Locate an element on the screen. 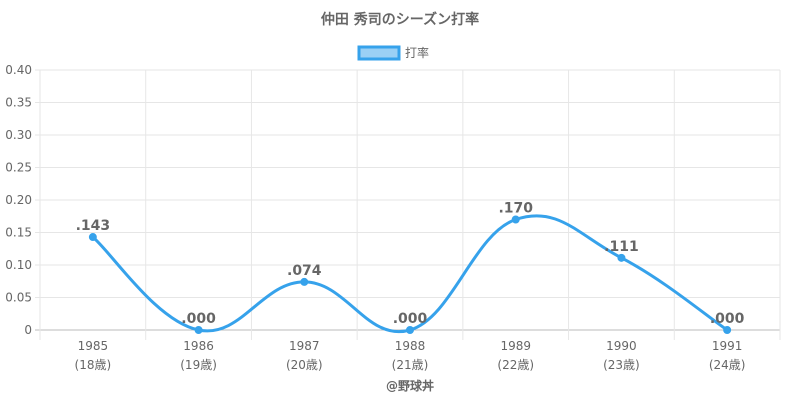 This screenshot has height=400, width=800. x-tick-label: 1987 is located at coordinates (304, 346).